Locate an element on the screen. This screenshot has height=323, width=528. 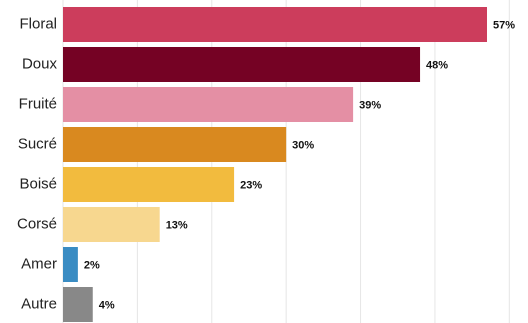
category-label: Boisé is located at coordinates (38, 183).